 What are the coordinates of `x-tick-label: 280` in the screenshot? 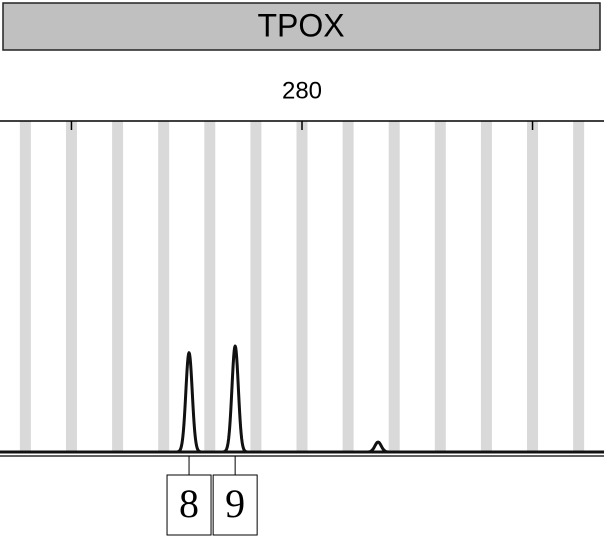 It's located at (302, 90).